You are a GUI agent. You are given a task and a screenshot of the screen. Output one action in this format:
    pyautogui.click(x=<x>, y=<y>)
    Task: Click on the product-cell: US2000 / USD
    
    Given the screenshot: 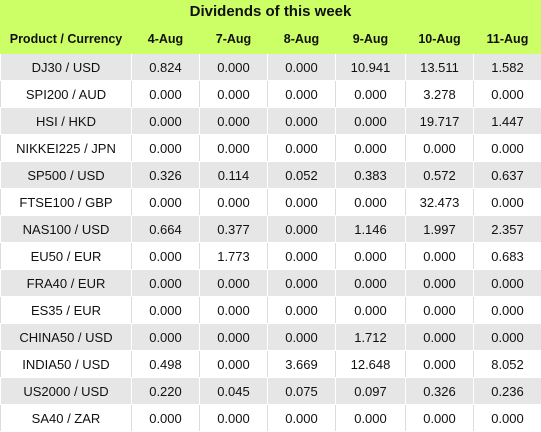 What is the action you would take?
    pyautogui.click(x=66, y=391)
    